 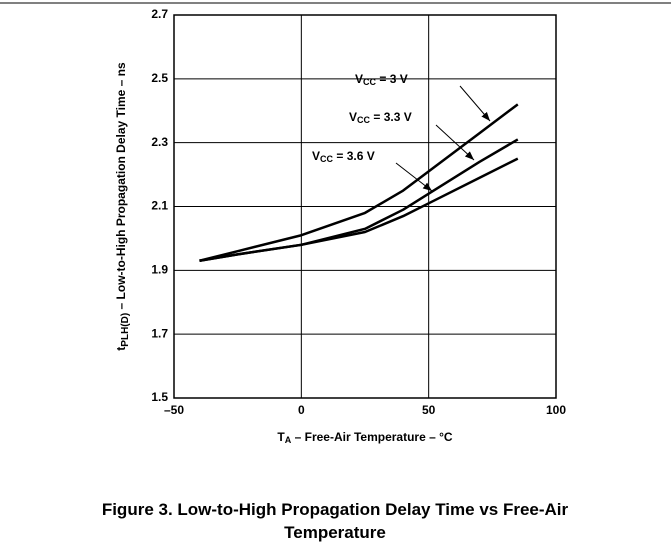 I want to click on series-label: VCC = 3.3 V, so click(x=380, y=117).